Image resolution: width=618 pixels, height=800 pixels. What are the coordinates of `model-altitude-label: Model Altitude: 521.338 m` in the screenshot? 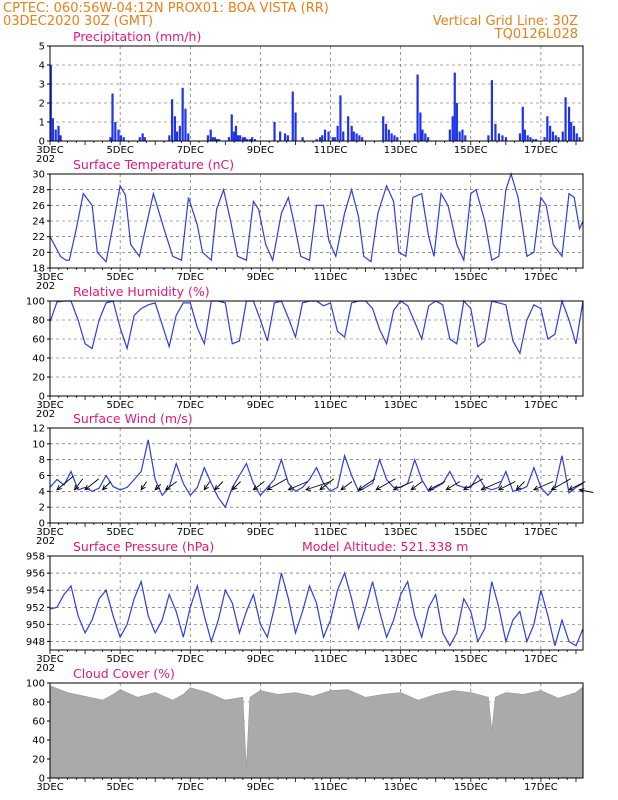 It's located at (385, 546).